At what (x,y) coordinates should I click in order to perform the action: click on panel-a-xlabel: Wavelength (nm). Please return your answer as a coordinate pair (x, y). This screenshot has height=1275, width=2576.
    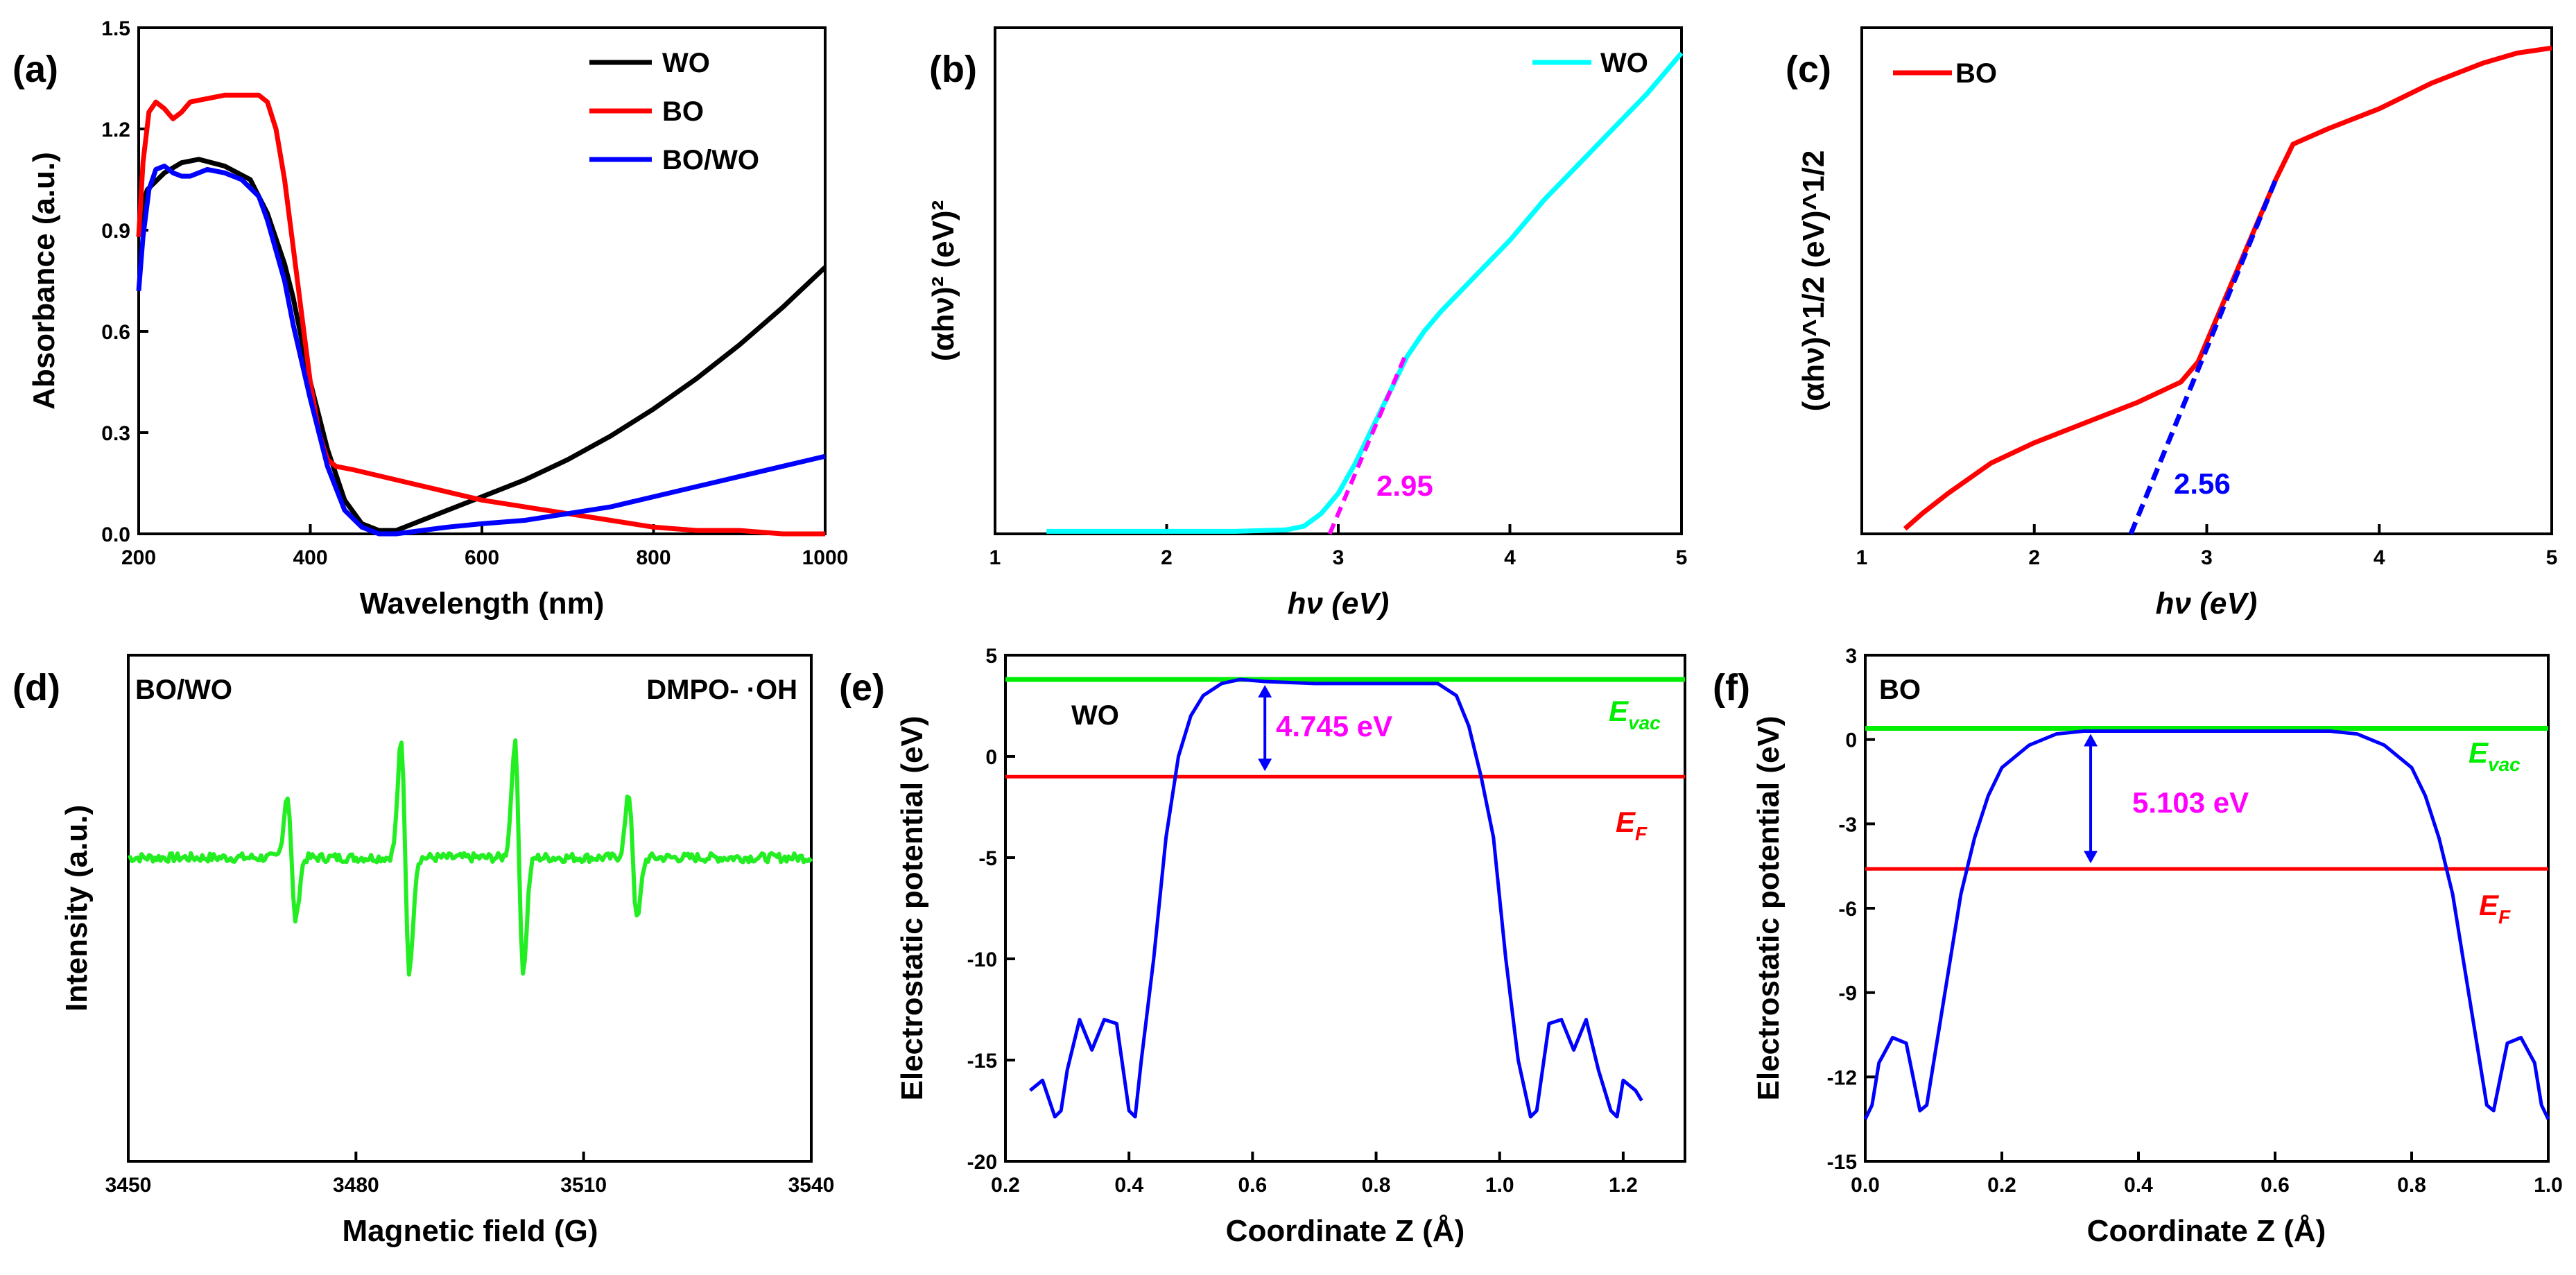
    Looking at the image, I should click on (482, 604).